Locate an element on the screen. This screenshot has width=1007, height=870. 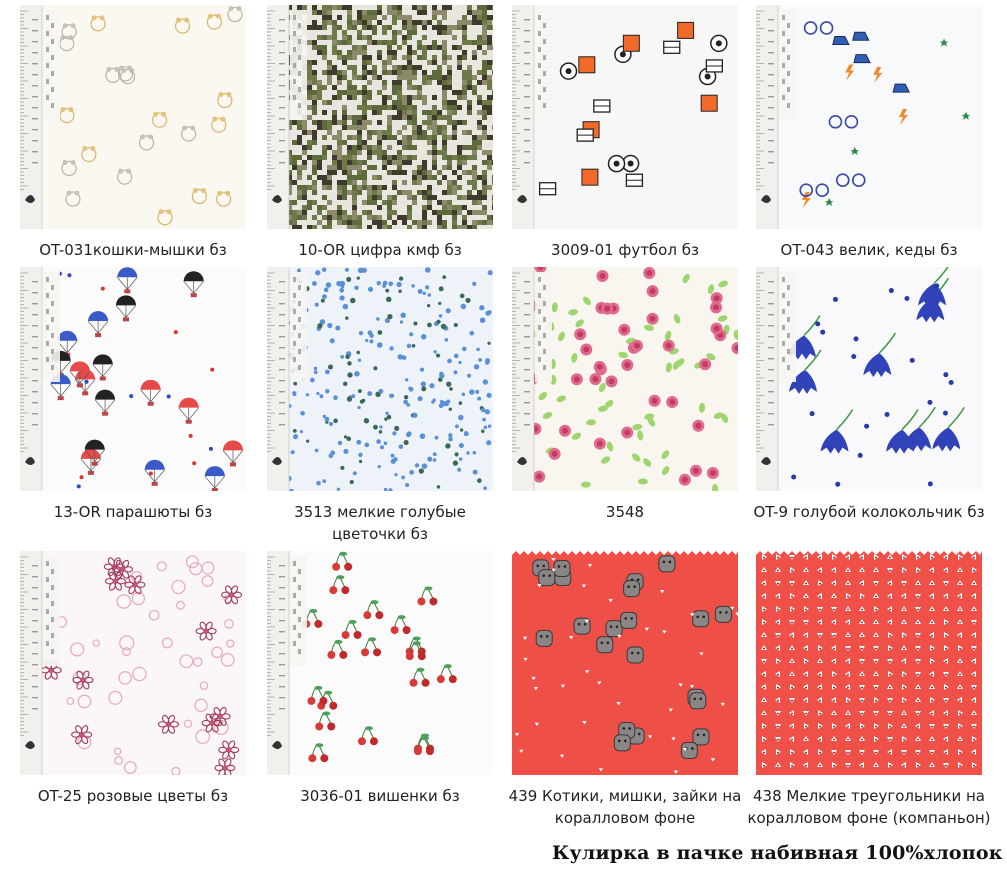
fabric-caption: OT-031кошки-мышки бз is located at coordinates (133, 250).